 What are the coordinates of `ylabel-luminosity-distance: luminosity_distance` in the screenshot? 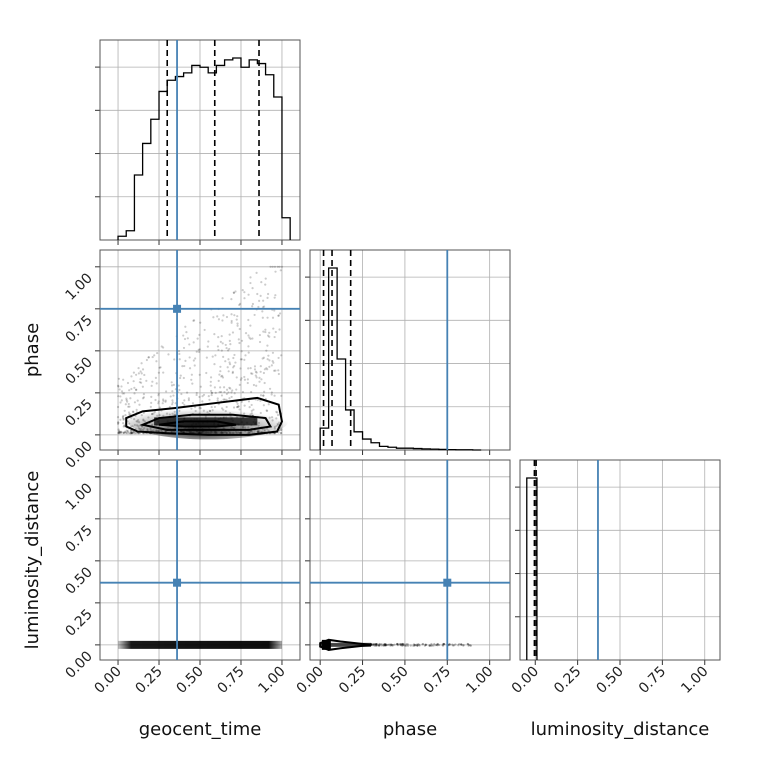 It's located at (32, 560).